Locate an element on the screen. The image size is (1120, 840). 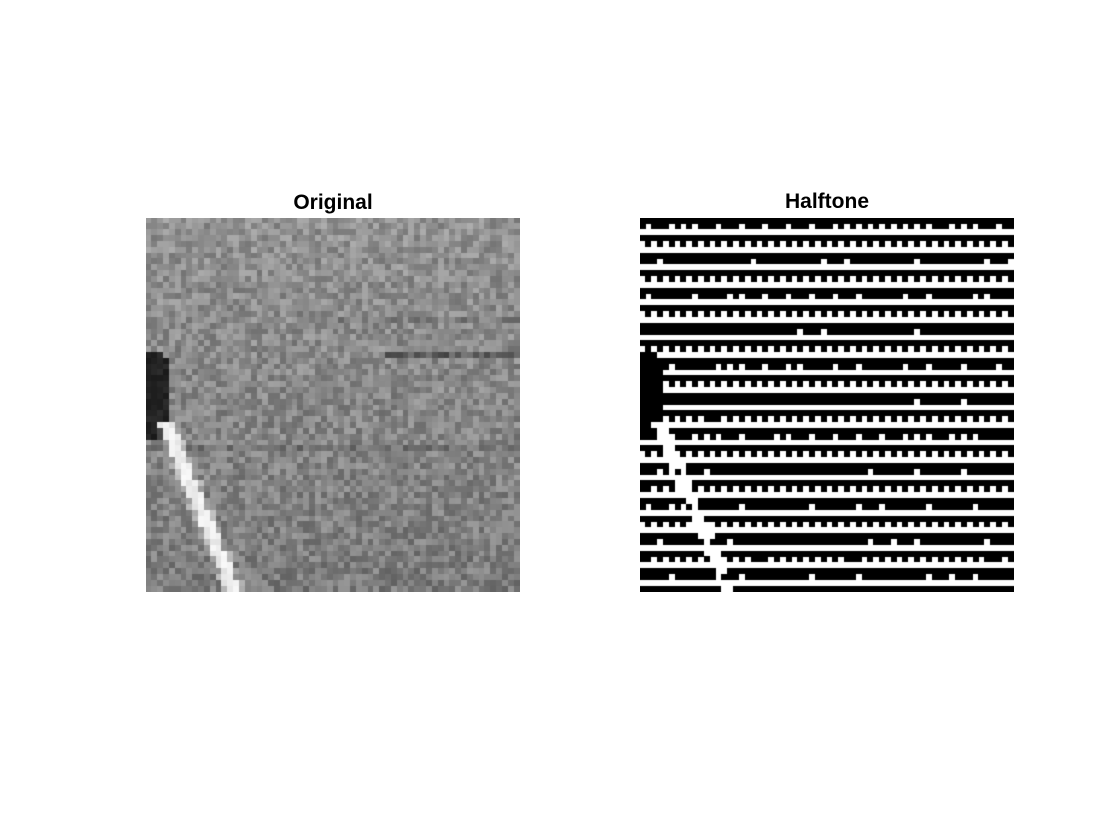
original-image is located at coordinates (333, 405).